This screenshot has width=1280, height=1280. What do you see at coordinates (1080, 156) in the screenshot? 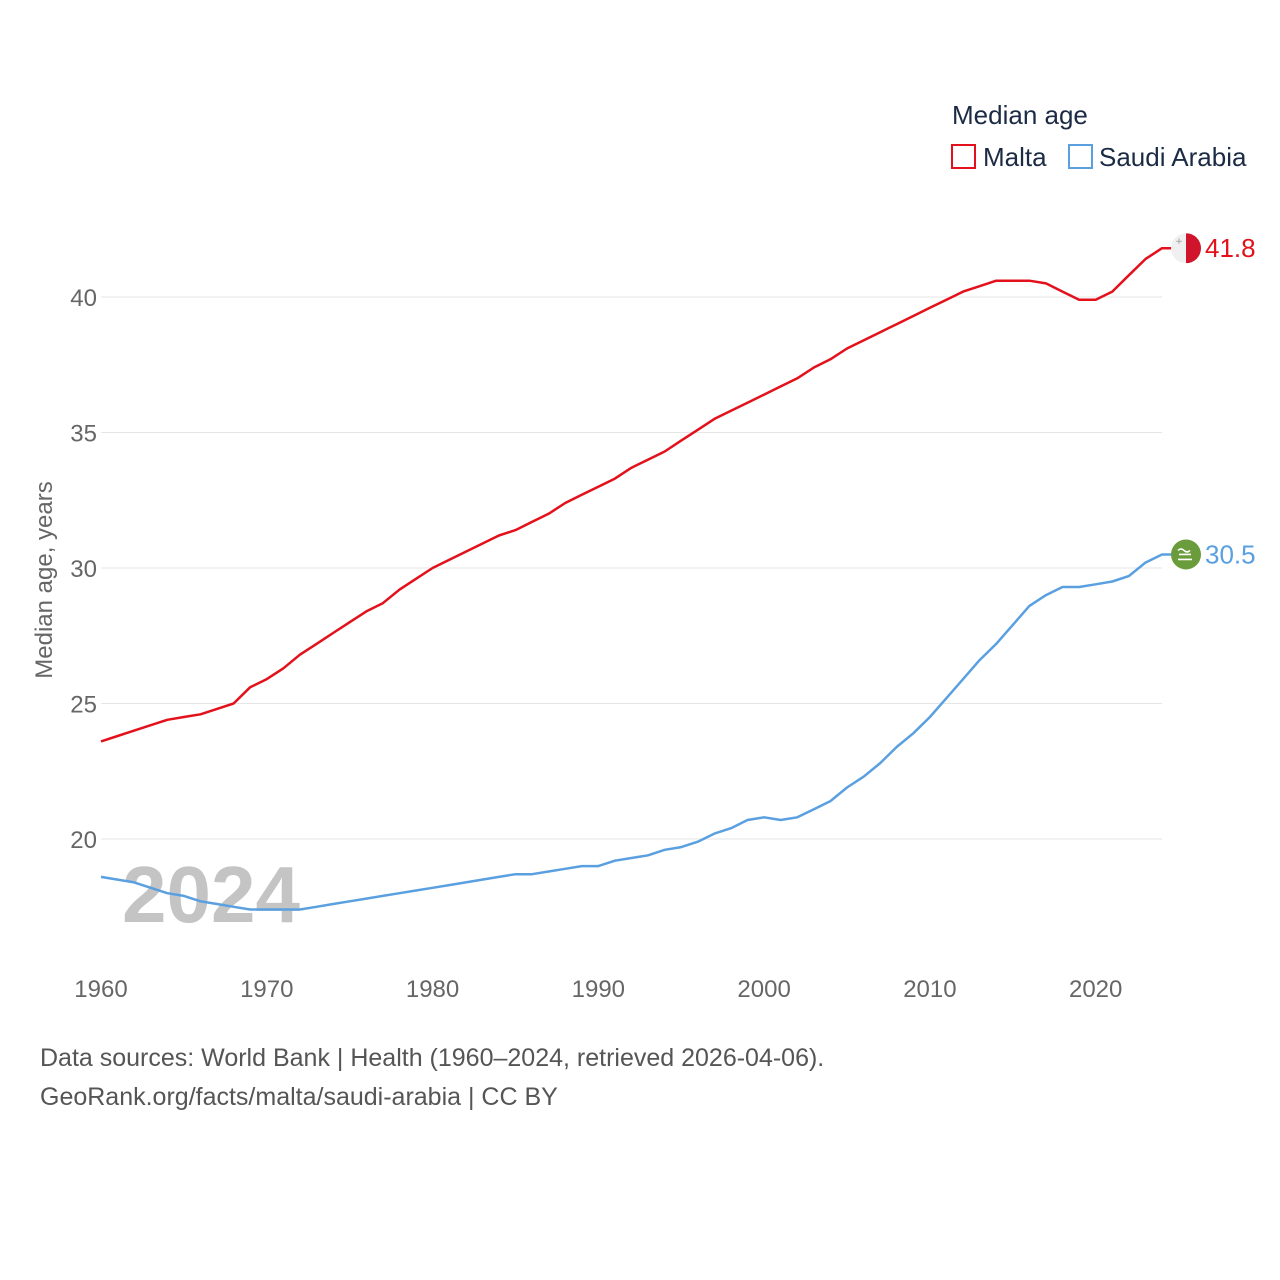
I see `legend-swatch-saudi-arabia` at bounding box center [1080, 156].